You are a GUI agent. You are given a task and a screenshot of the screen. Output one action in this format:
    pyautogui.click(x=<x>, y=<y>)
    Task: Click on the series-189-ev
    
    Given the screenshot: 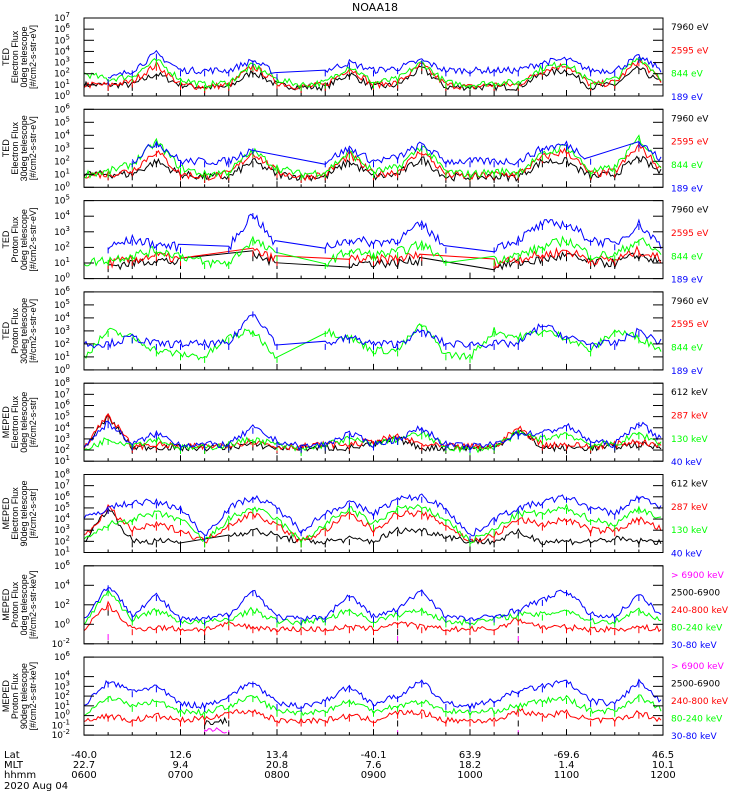 What is the action you would take?
    pyautogui.click(x=385, y=67)
    